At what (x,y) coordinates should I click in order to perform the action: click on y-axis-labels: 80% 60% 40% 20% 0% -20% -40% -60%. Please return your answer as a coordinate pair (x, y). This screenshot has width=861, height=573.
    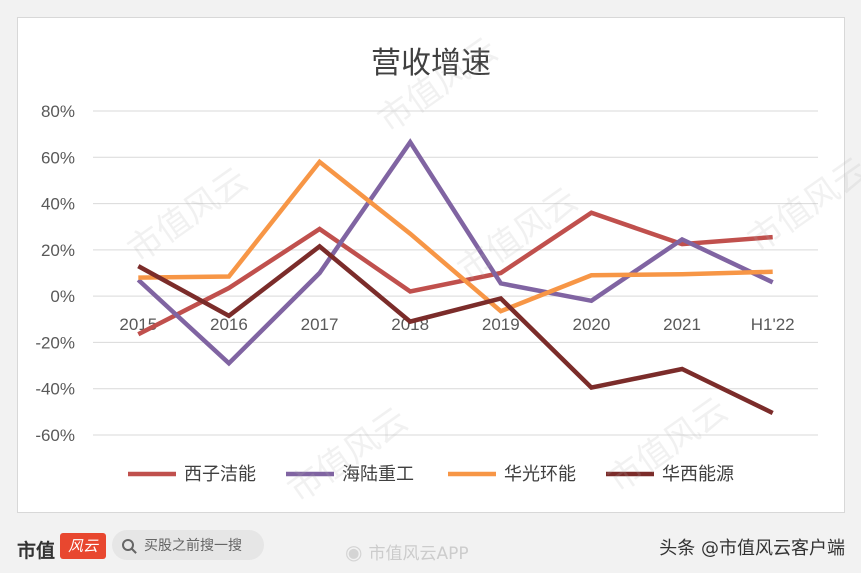
    Looking at the image, I should click on (55, 273).